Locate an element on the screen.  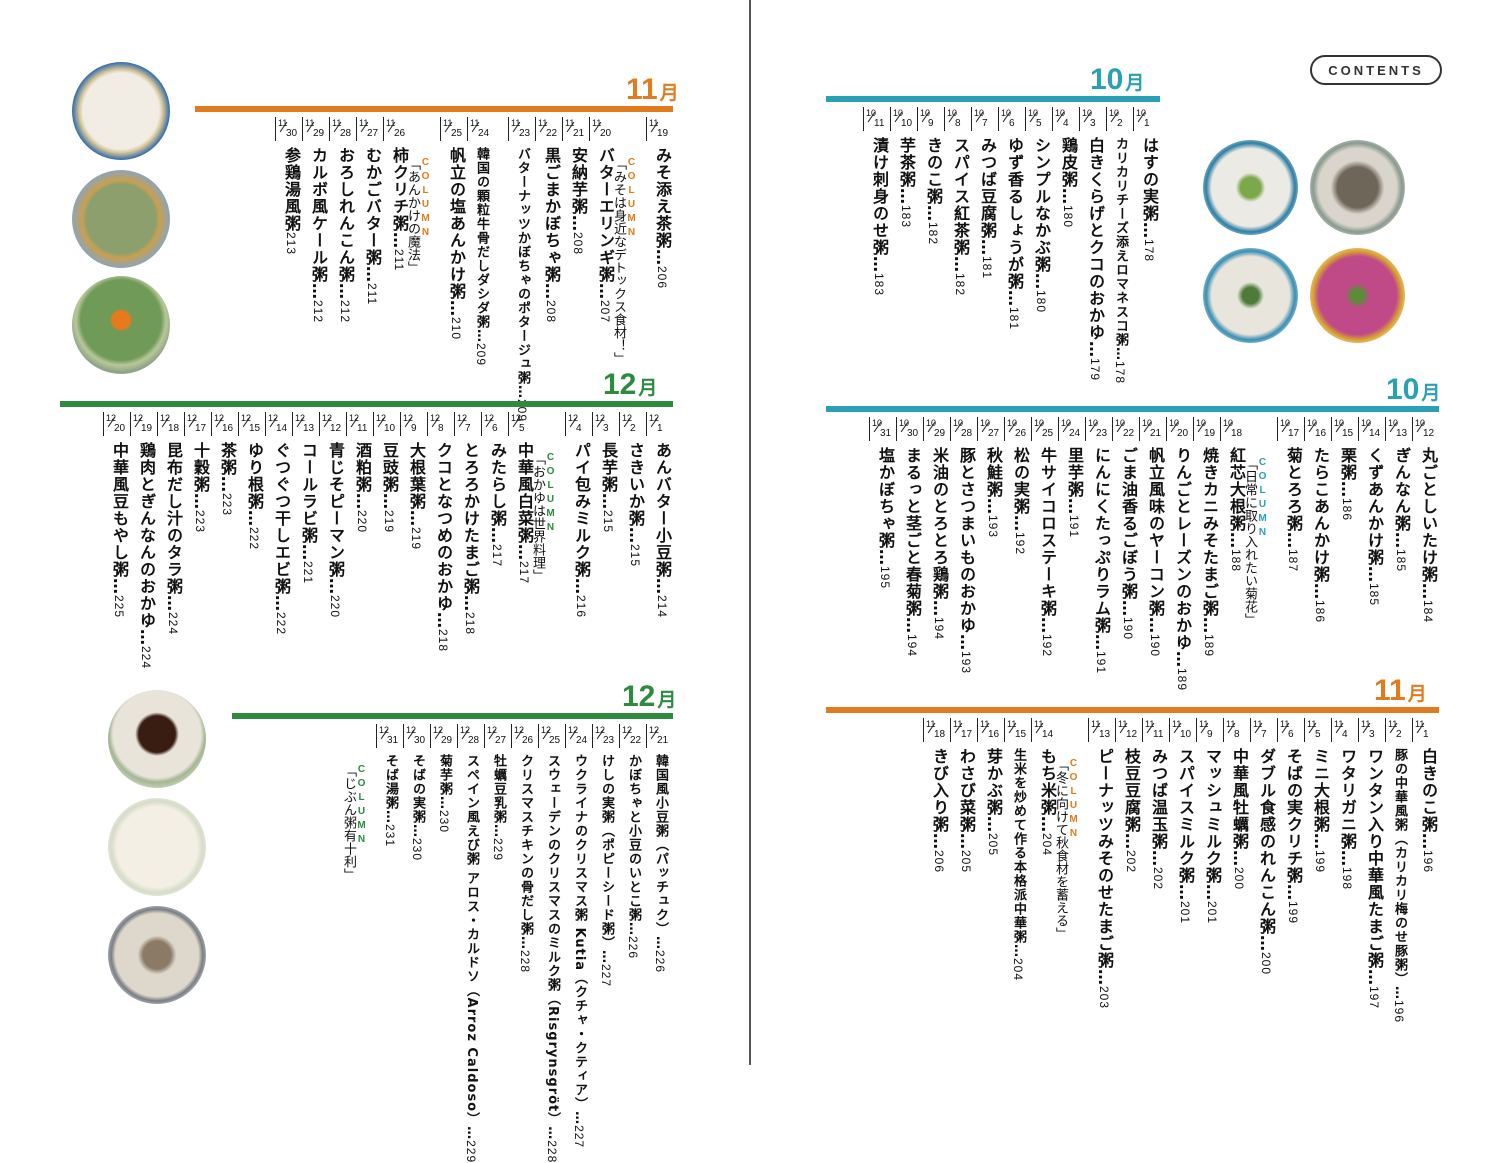
entry-date: 12 17 is located at coordinates (197, 424).